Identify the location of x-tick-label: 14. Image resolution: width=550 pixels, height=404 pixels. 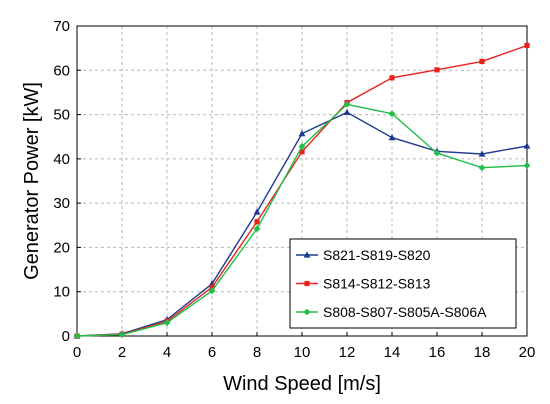
(392, 352).